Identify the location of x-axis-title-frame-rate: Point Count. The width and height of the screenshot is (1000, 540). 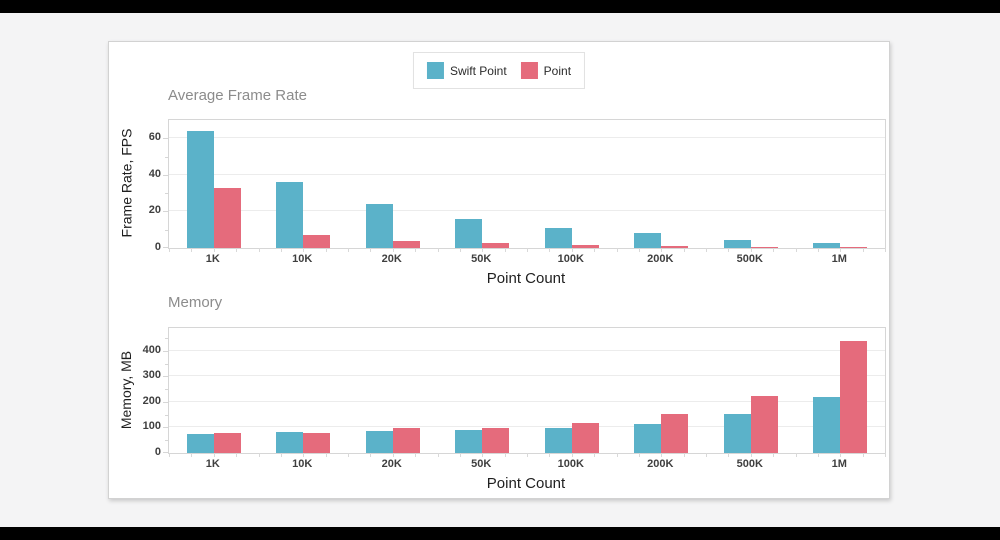
(526, 278).